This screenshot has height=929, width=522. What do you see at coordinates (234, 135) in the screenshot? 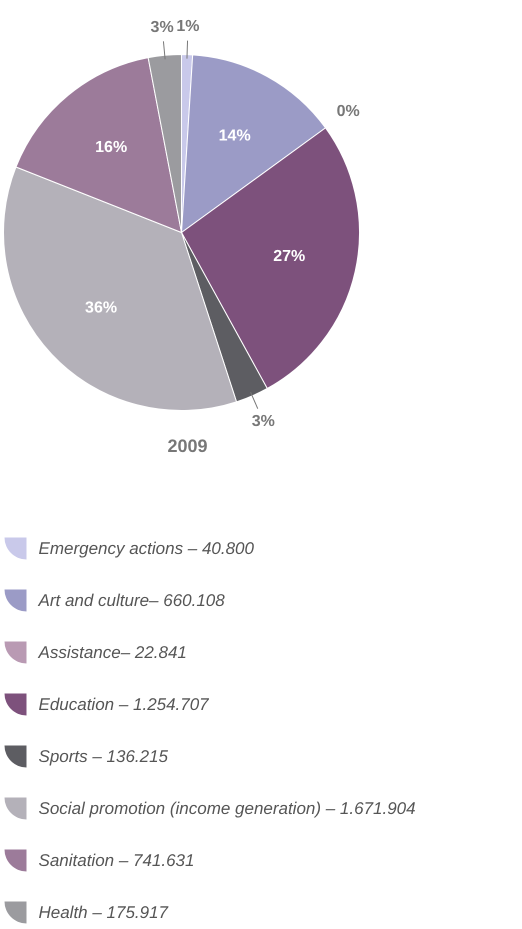
I see `data-label: 14%` at bounding box center [234, 135].